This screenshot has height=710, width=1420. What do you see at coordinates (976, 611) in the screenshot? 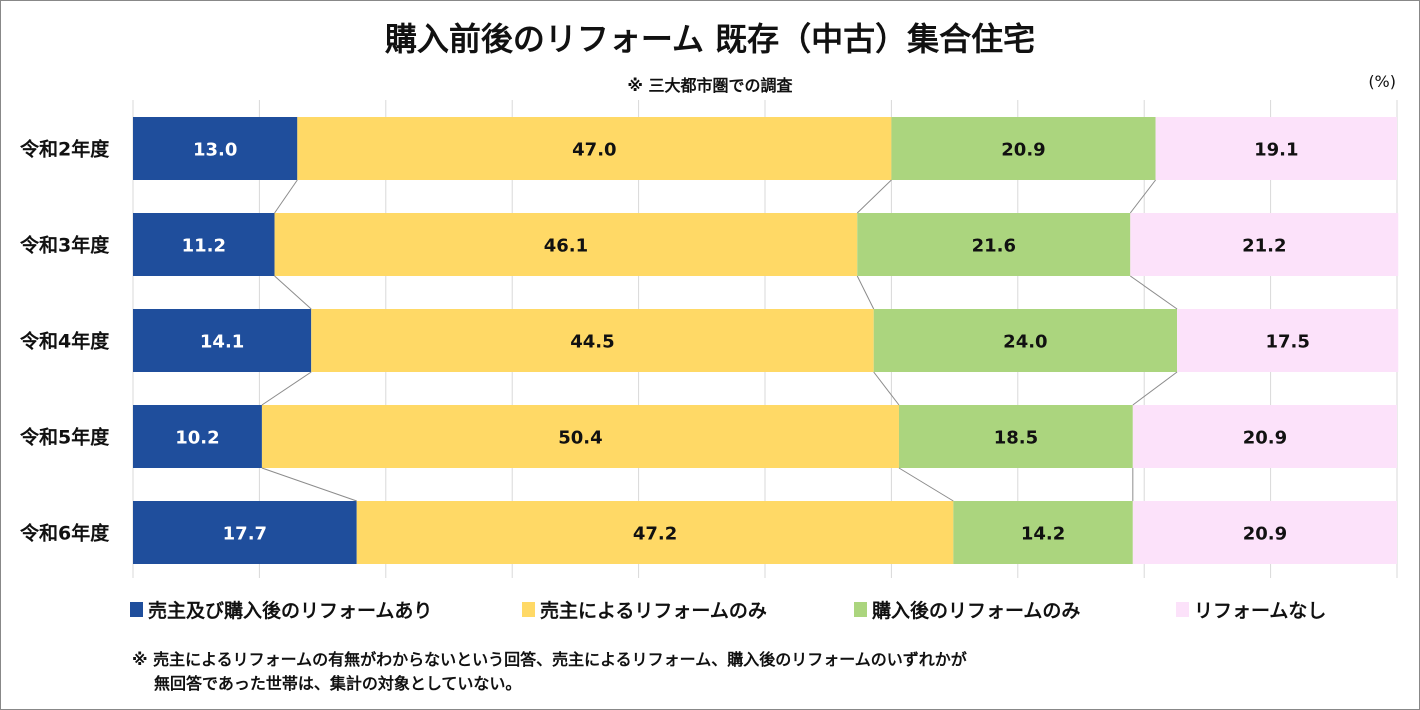
I see `legend-label: 購入後のリフォームのみ` at bounding box center [976, 611].